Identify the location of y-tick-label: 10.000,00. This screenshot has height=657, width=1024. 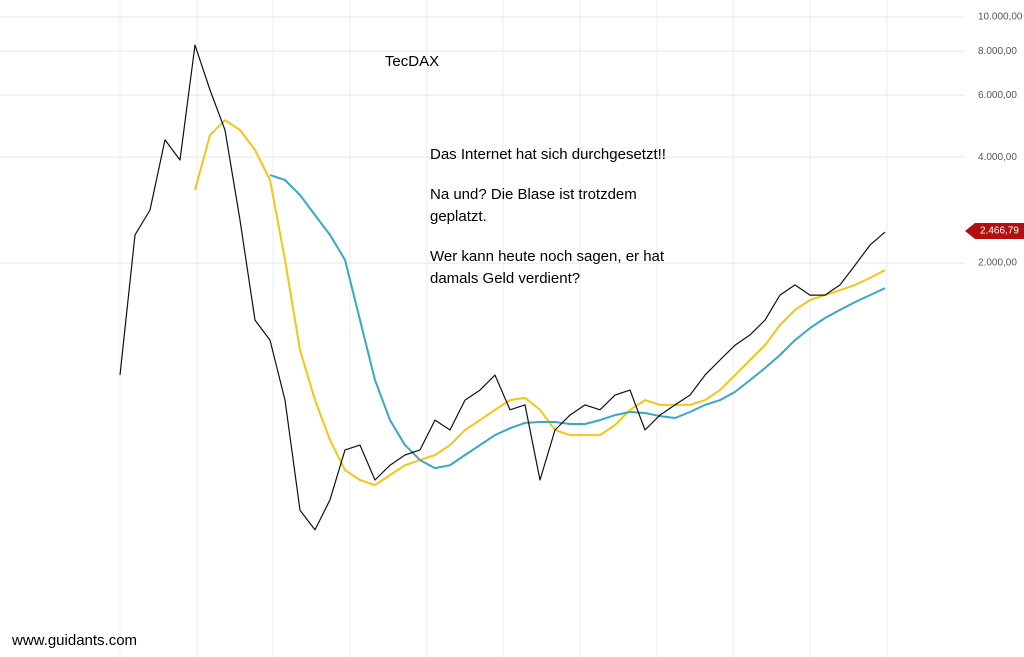
(1000, 17).